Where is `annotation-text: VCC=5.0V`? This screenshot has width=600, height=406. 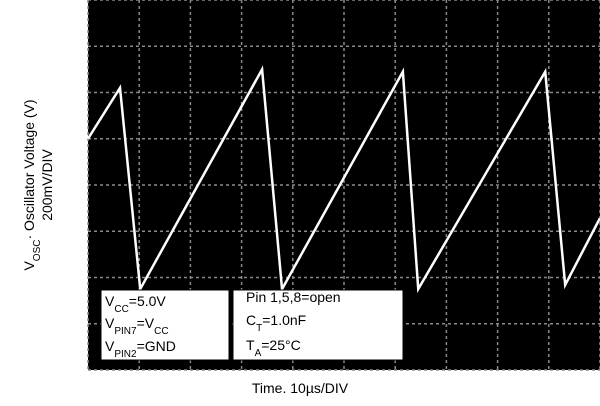
annotation-text: VCC=5.0V is located at coordinates (135, 304).